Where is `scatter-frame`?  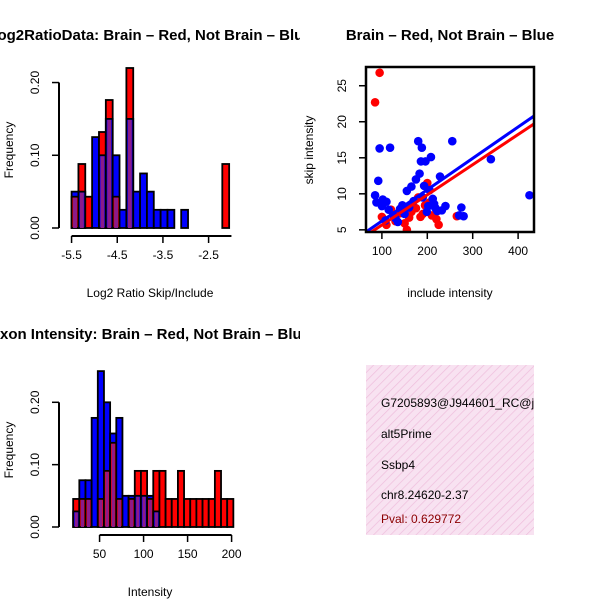 scatter-frame is located at coordinates (450, 149).